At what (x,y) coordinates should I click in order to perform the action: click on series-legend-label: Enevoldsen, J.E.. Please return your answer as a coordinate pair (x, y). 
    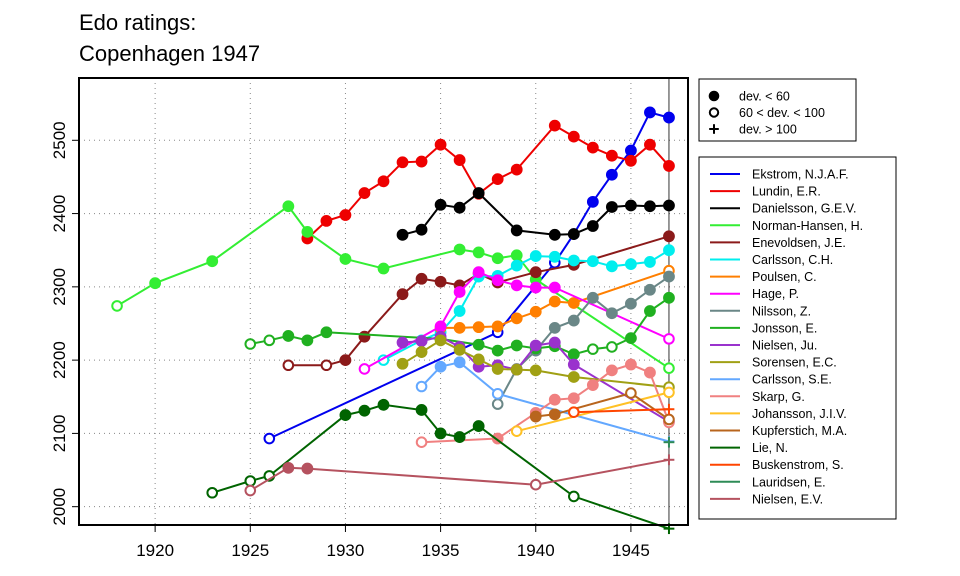
    Looking at the image, I should click on (799, 243).